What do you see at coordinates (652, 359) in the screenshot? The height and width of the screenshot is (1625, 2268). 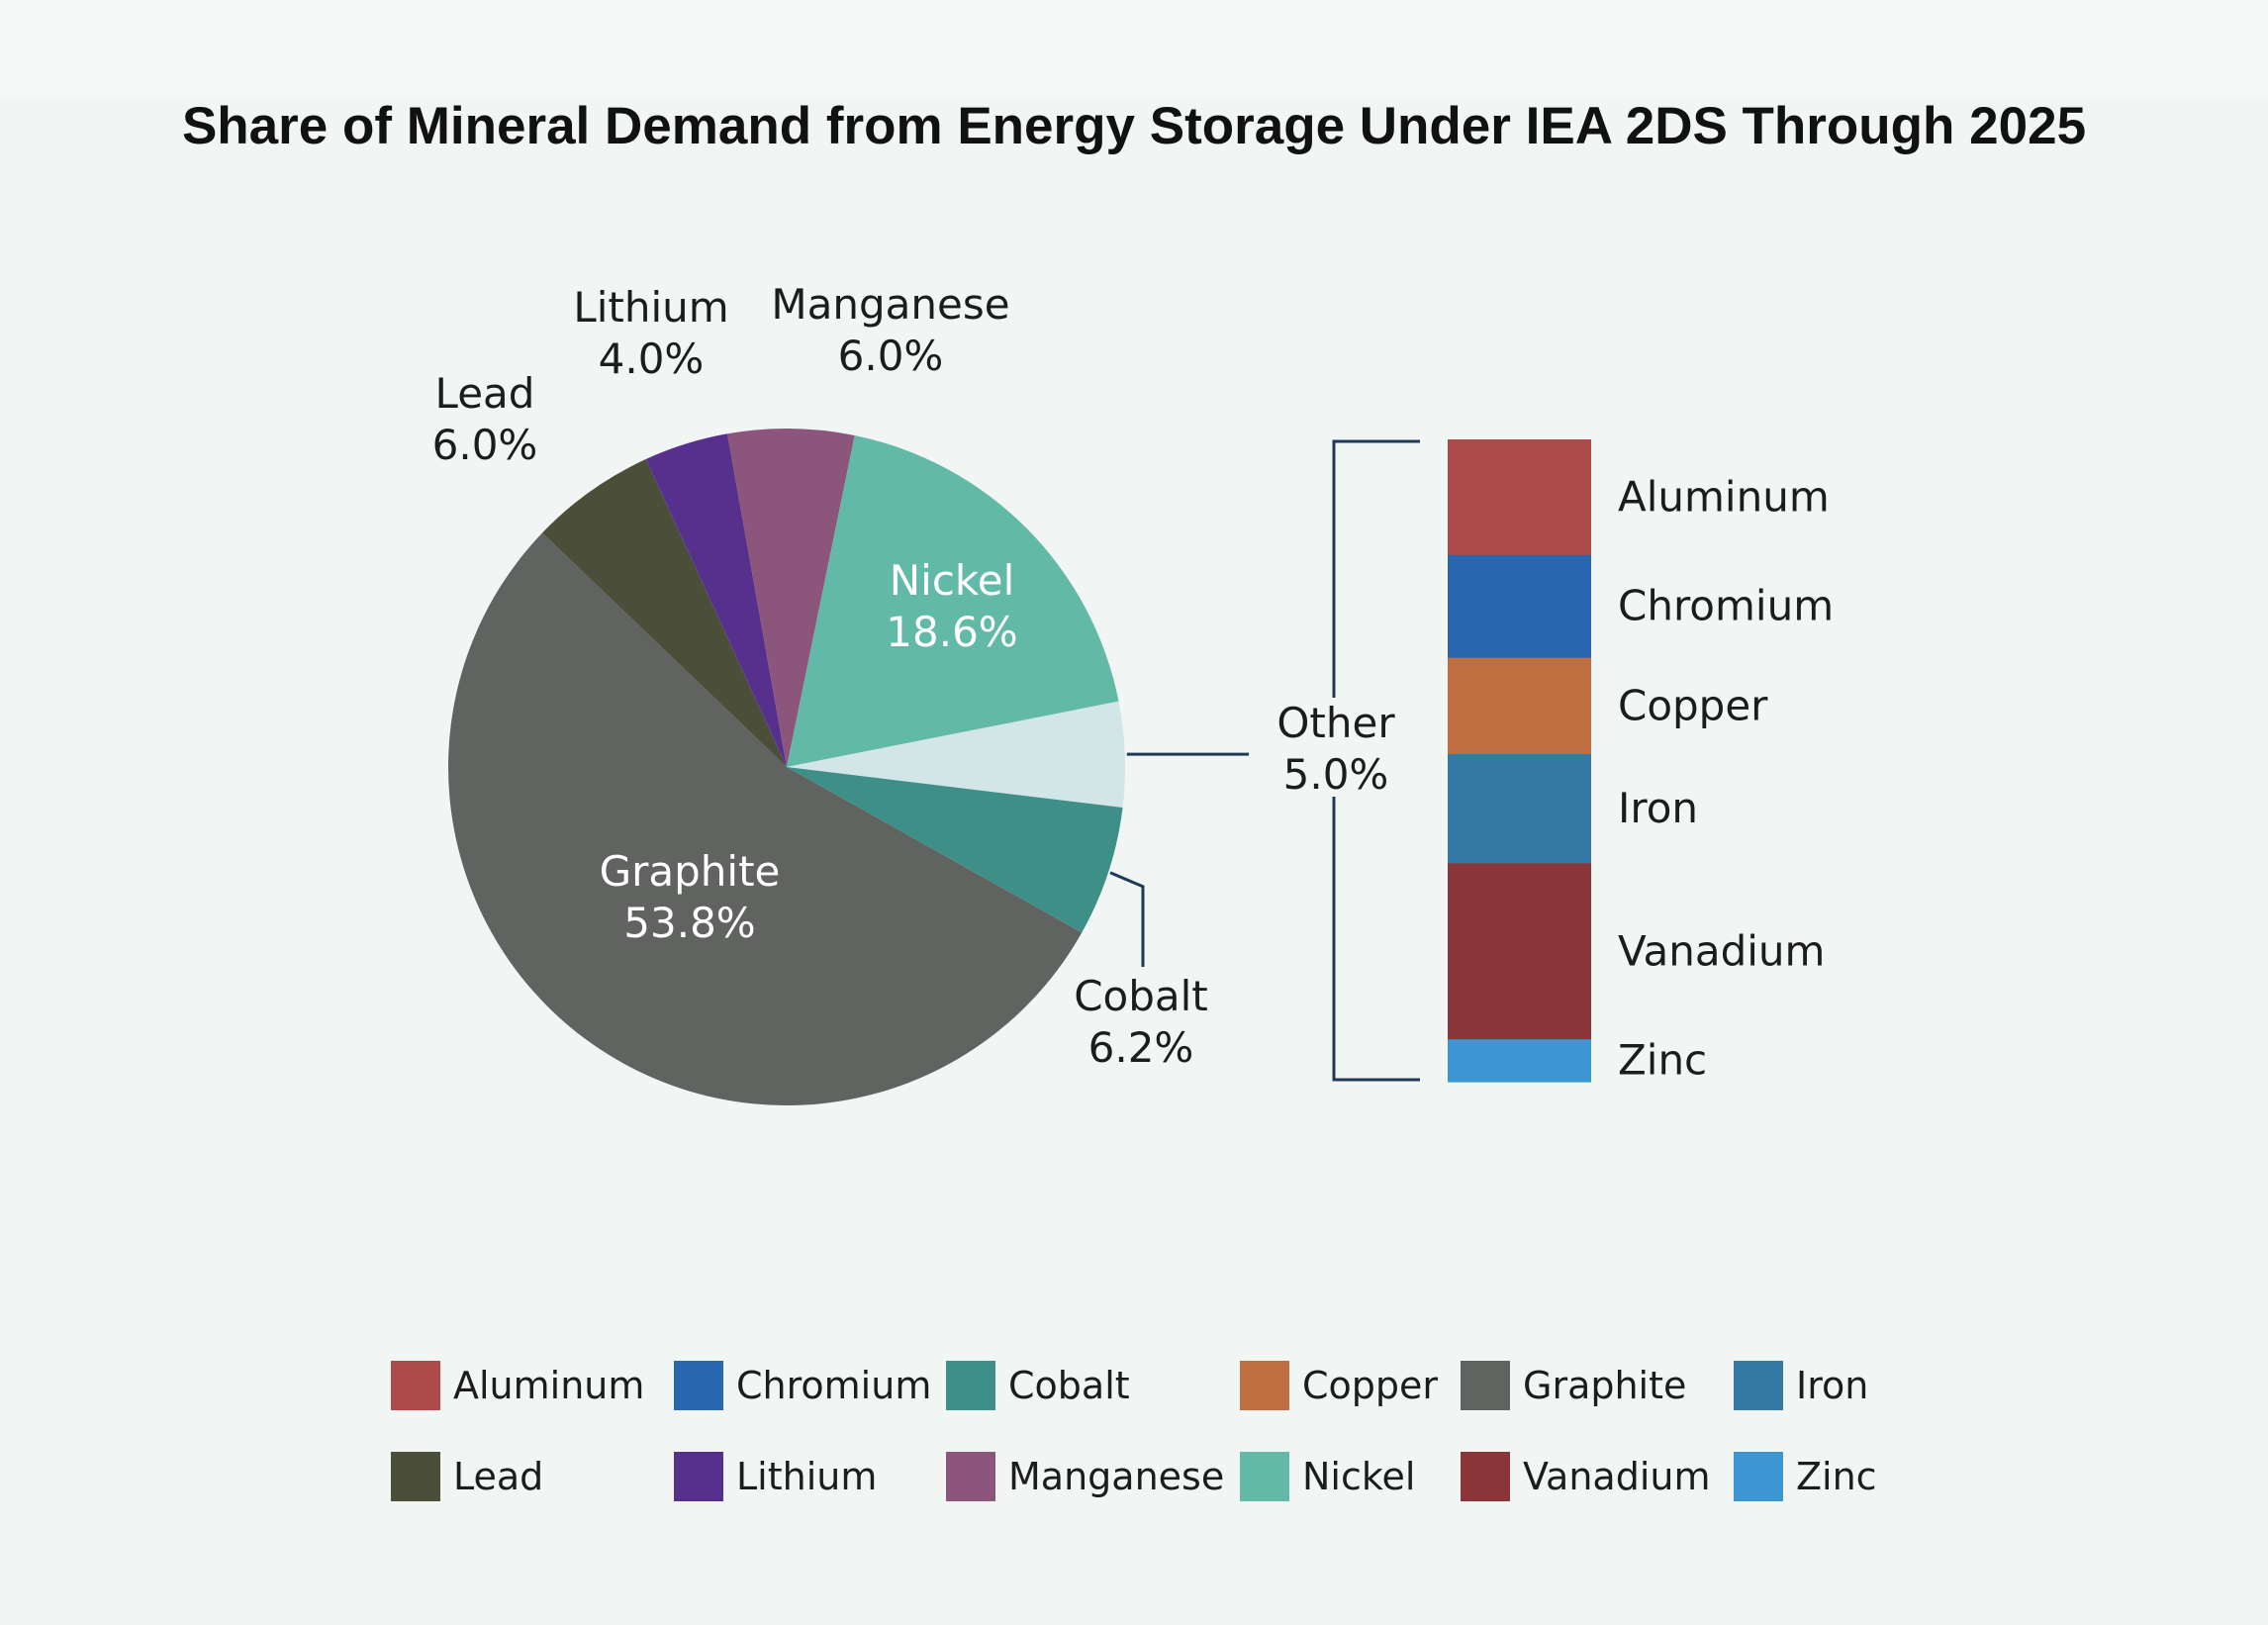 I see `pie-value-lithium: 4.0%` at bounding box center [652, 359].